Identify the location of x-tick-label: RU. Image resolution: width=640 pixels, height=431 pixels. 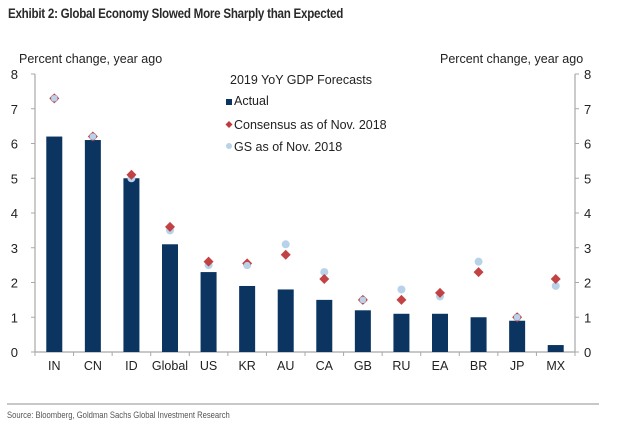
(401, 366).